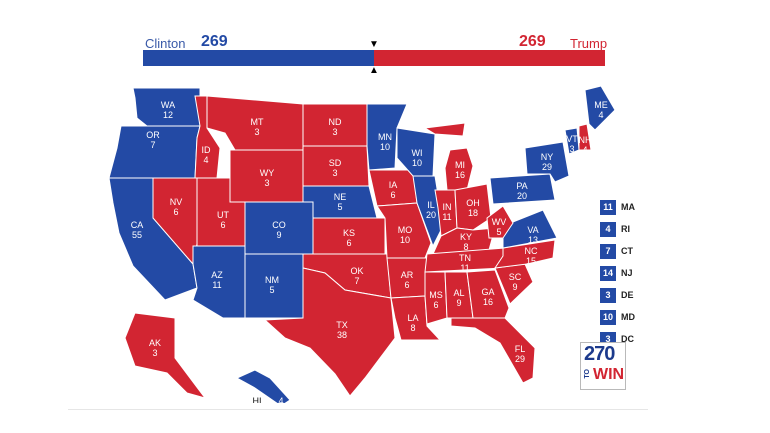  Describe the element at coordinates (155, 343) in the screenshot. I see `state-label-ak: AK` at that location.